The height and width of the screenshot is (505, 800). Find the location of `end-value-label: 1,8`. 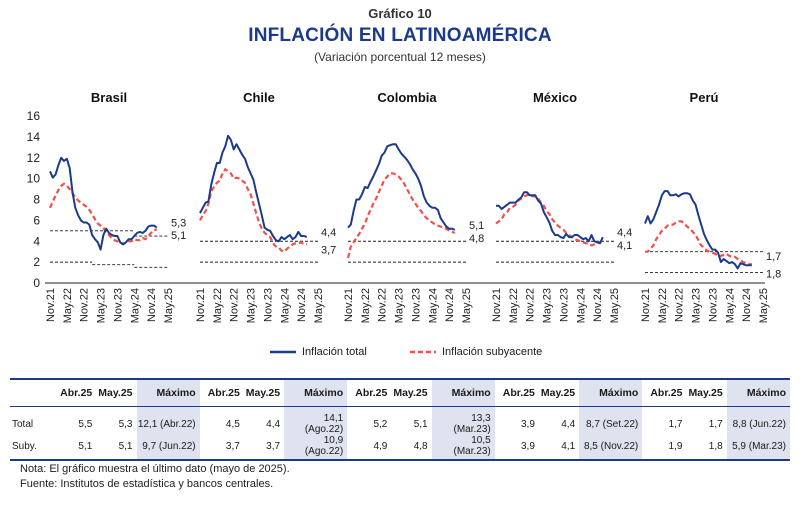

end-value-label: 1,8 is located at coordinates (773, 274).